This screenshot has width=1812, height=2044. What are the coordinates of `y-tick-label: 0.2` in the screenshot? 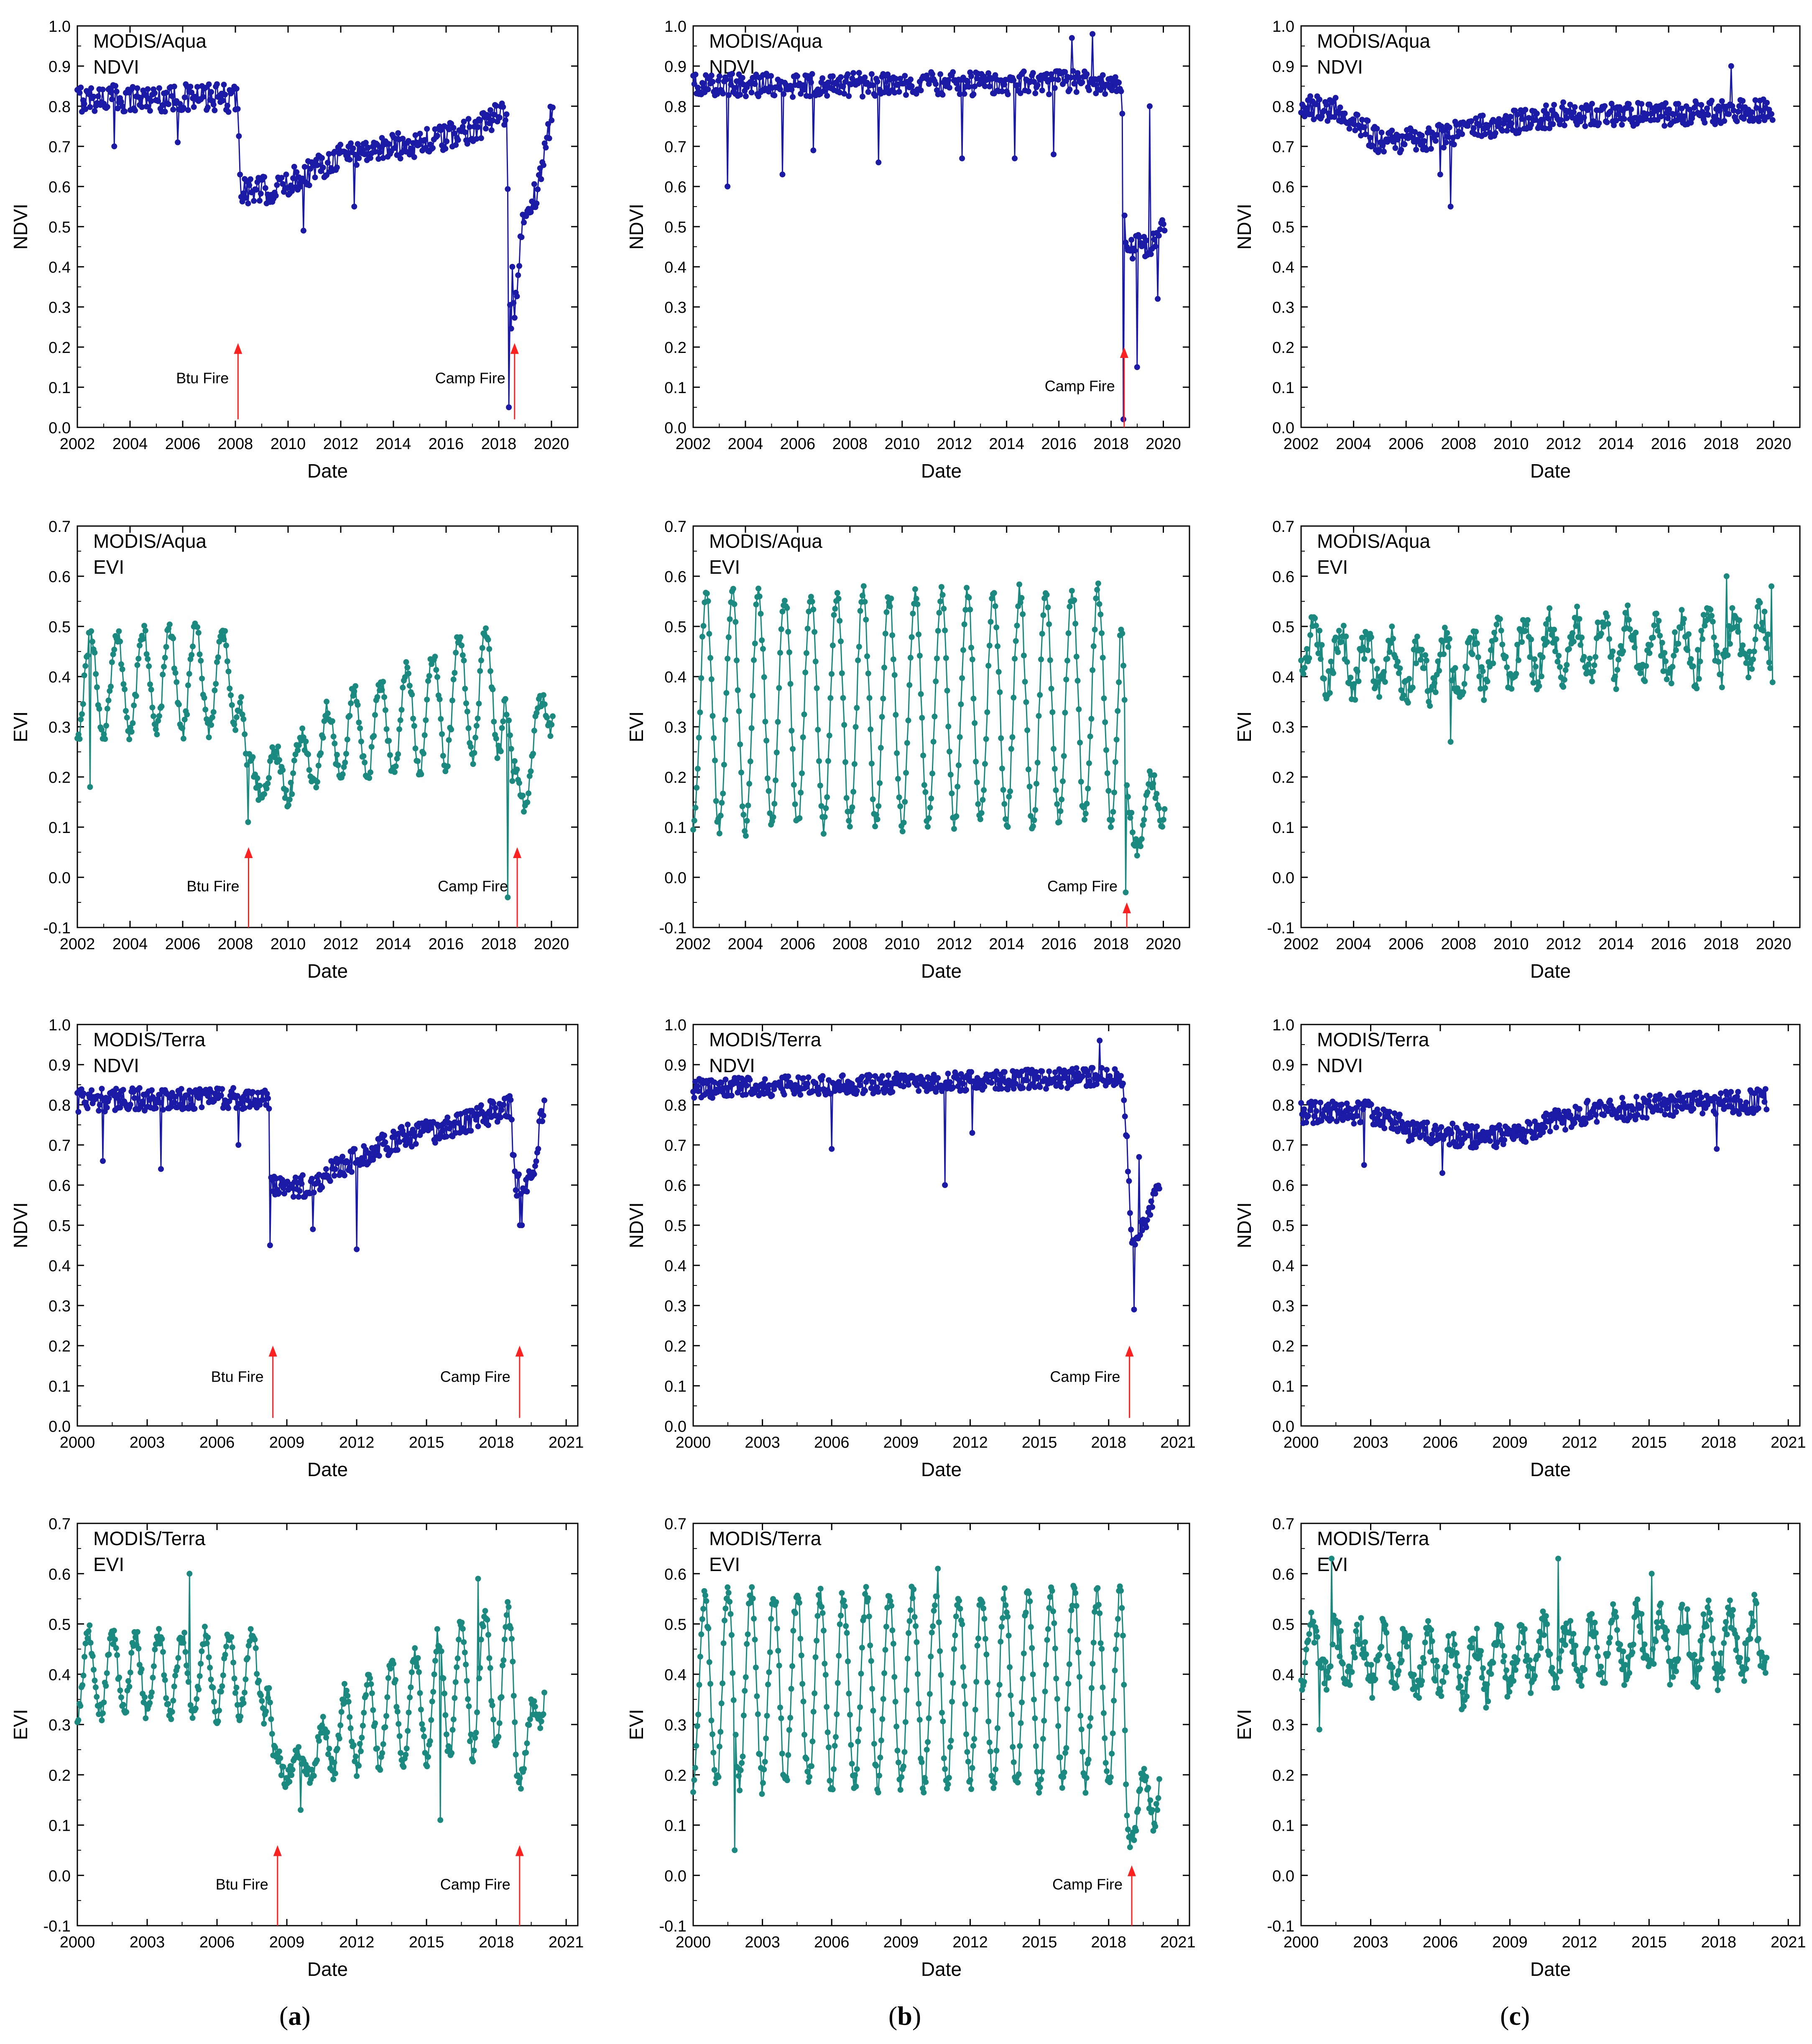 It's located at (676, 1346).